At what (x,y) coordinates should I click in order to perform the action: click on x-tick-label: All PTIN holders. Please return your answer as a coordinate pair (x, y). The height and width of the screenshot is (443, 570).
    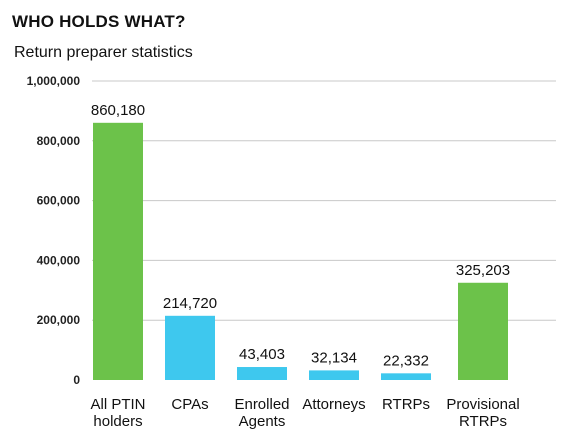
    Looking at the image, I should click on (117, 413).